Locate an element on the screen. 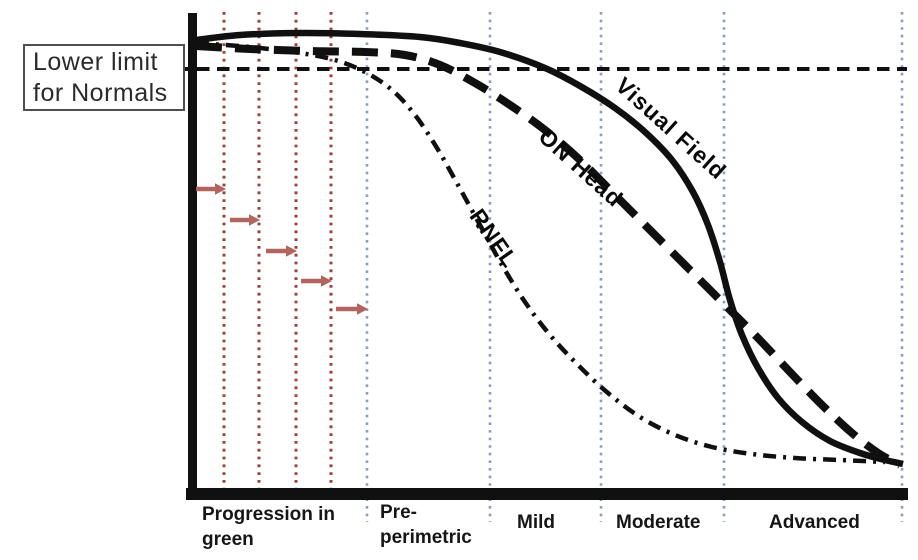 The image size is (918, 560). y-axis is located at coordinates (192, 256).